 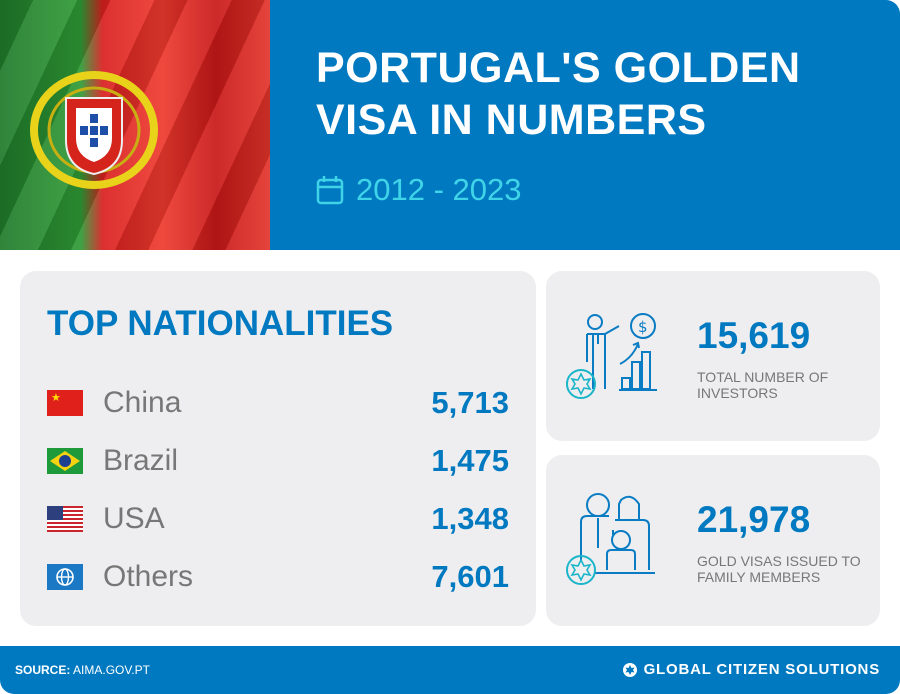 What do you see at coordinates (754, 519) in the screenshot?
I see `family-visas-count: 21,978` at bounding box center [754, 519].